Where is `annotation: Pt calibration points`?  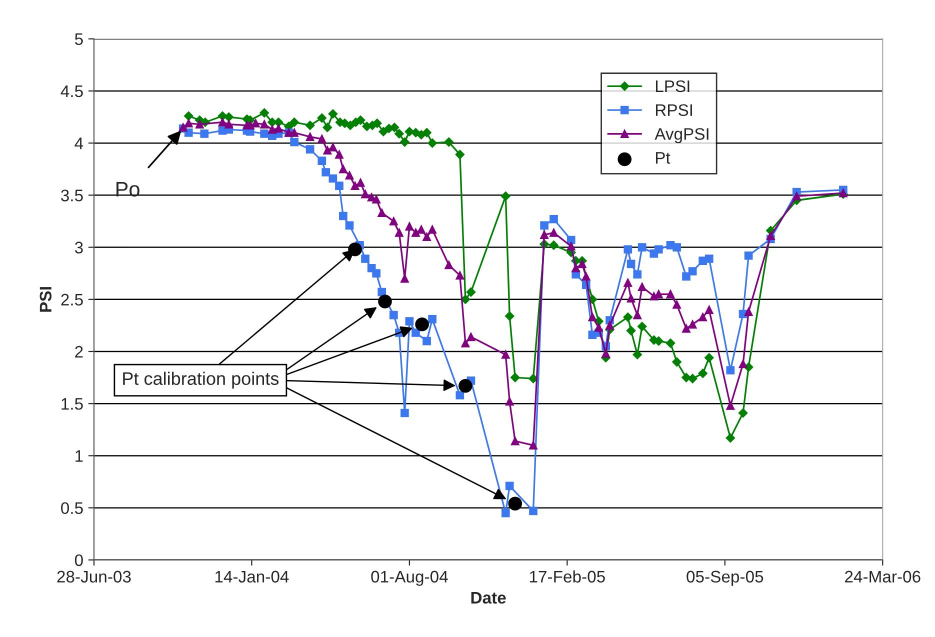
annotation: Pt calibration points is located at coordinates (201, 380).